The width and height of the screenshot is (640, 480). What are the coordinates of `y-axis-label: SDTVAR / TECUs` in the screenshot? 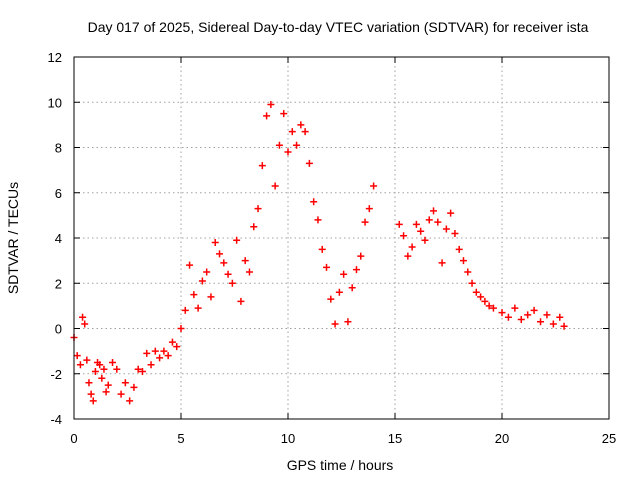 It's located at (13, 238).